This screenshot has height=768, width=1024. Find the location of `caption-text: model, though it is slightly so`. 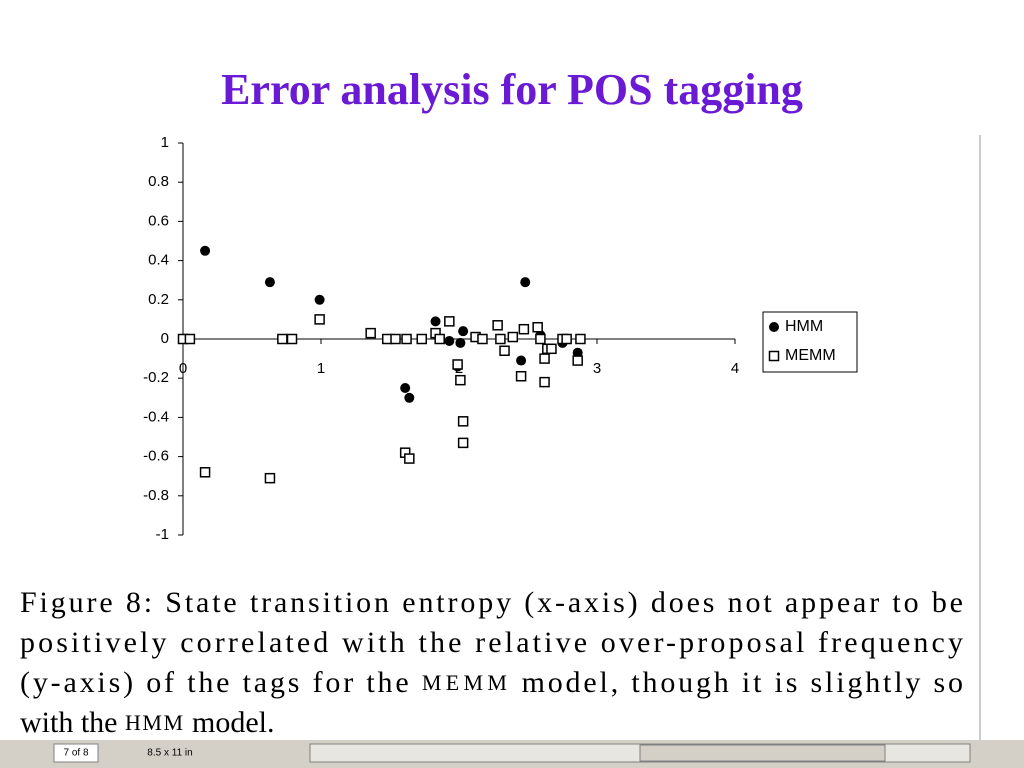

caption-text: model, though it is slightly so is located at coordinates (737, 682).